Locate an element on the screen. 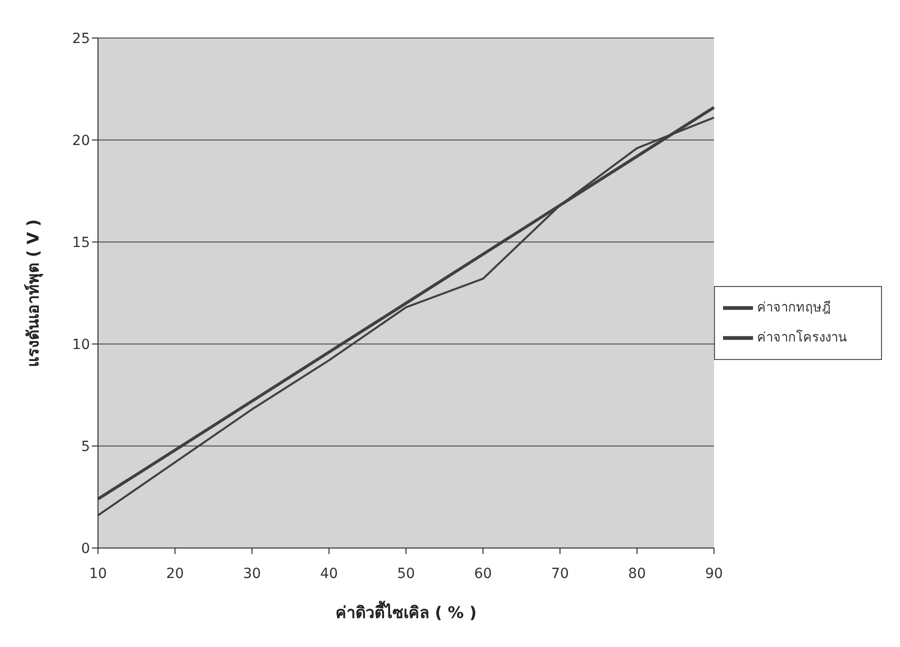 The height and width of the screenshot is (647, 900). x-tick-label: 20 is located at coordinates (175, 574).